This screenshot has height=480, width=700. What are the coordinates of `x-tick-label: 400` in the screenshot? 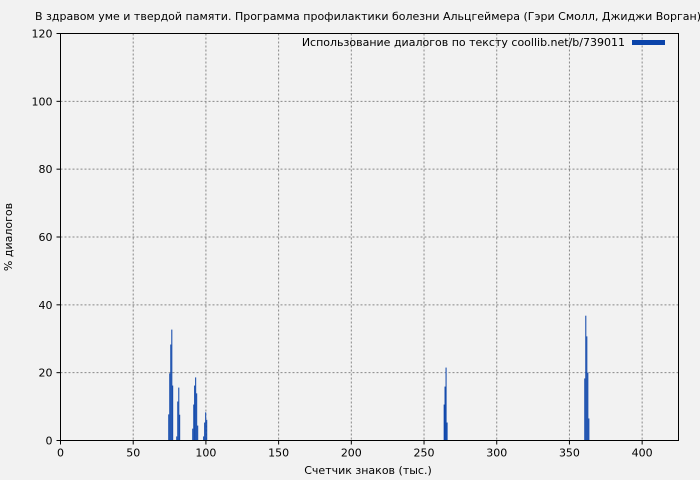 It's located at (642, 453).